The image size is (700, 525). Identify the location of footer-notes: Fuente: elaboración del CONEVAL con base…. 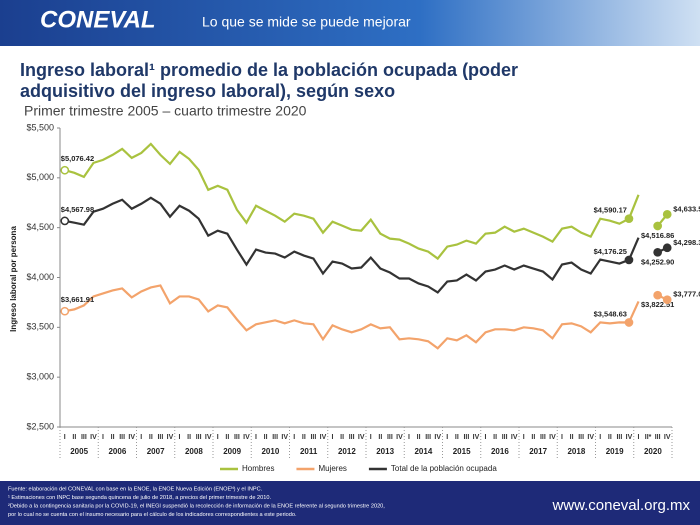
(196, 501).